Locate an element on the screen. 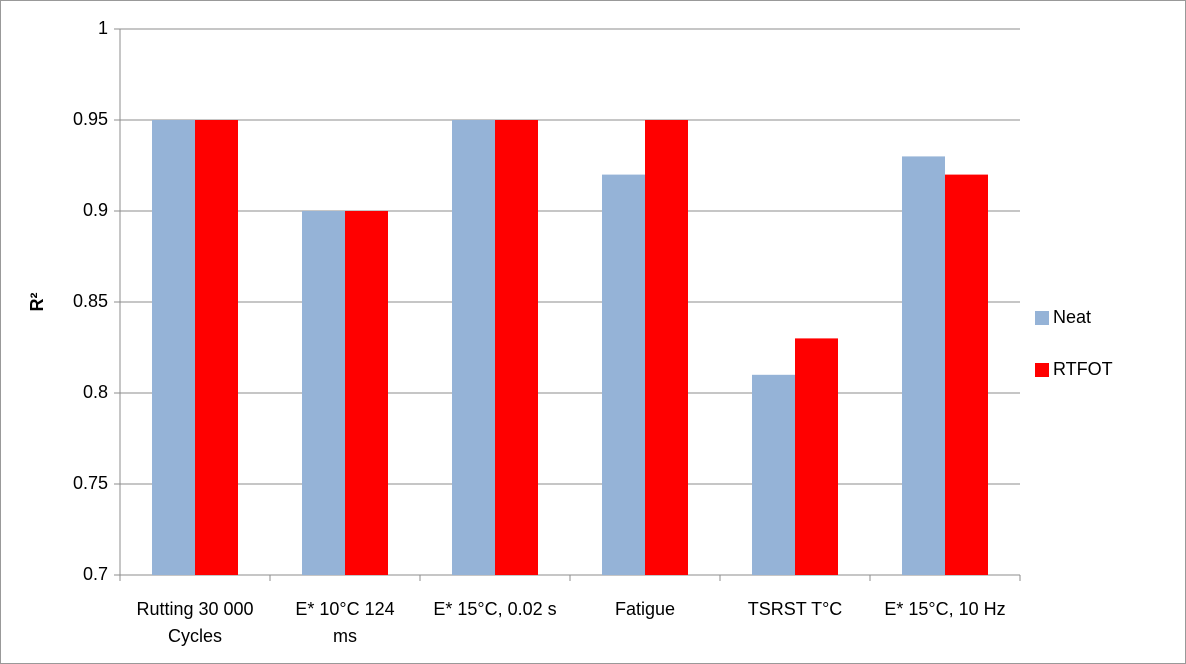  legend-label: Neat is located at coordinates (1072, 317).